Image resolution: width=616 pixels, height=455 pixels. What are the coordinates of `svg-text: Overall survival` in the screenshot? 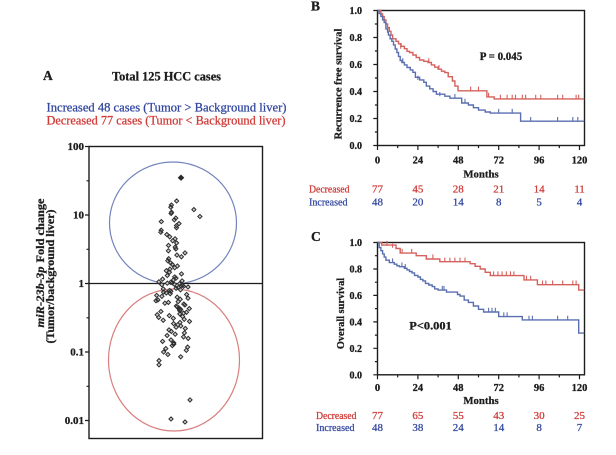 It's located at (341, 313).